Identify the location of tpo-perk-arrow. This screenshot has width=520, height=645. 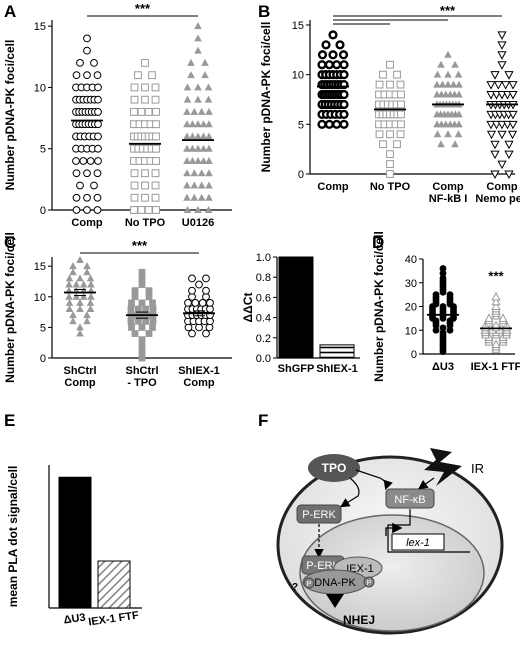
(349, 492).